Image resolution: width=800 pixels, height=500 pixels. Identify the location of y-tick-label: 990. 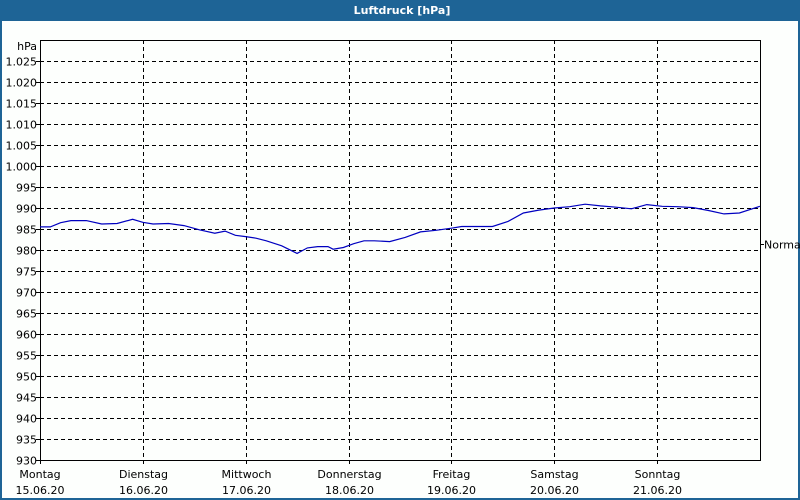
(26, 209).